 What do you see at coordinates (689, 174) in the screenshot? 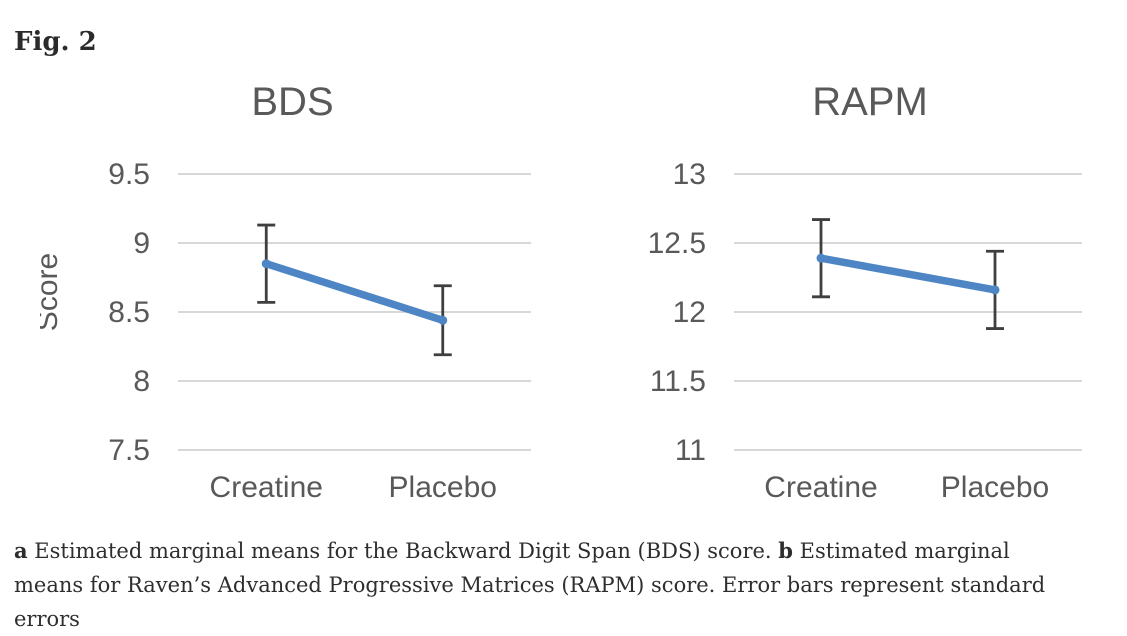
I see `y-axis-tick-label: 13` at bounding box center [689, 174].